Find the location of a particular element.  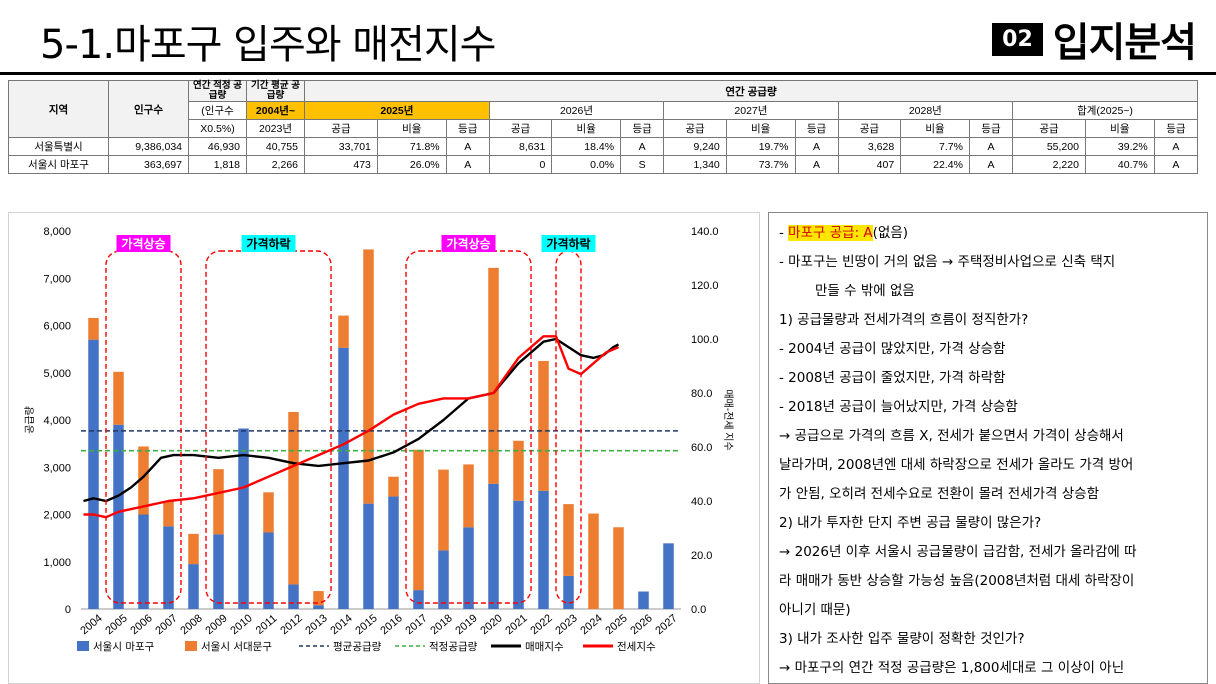

note-line: 3) 내가 조사한 입주 물량이 정확한 것인가? is located at coordinates (988, 639).